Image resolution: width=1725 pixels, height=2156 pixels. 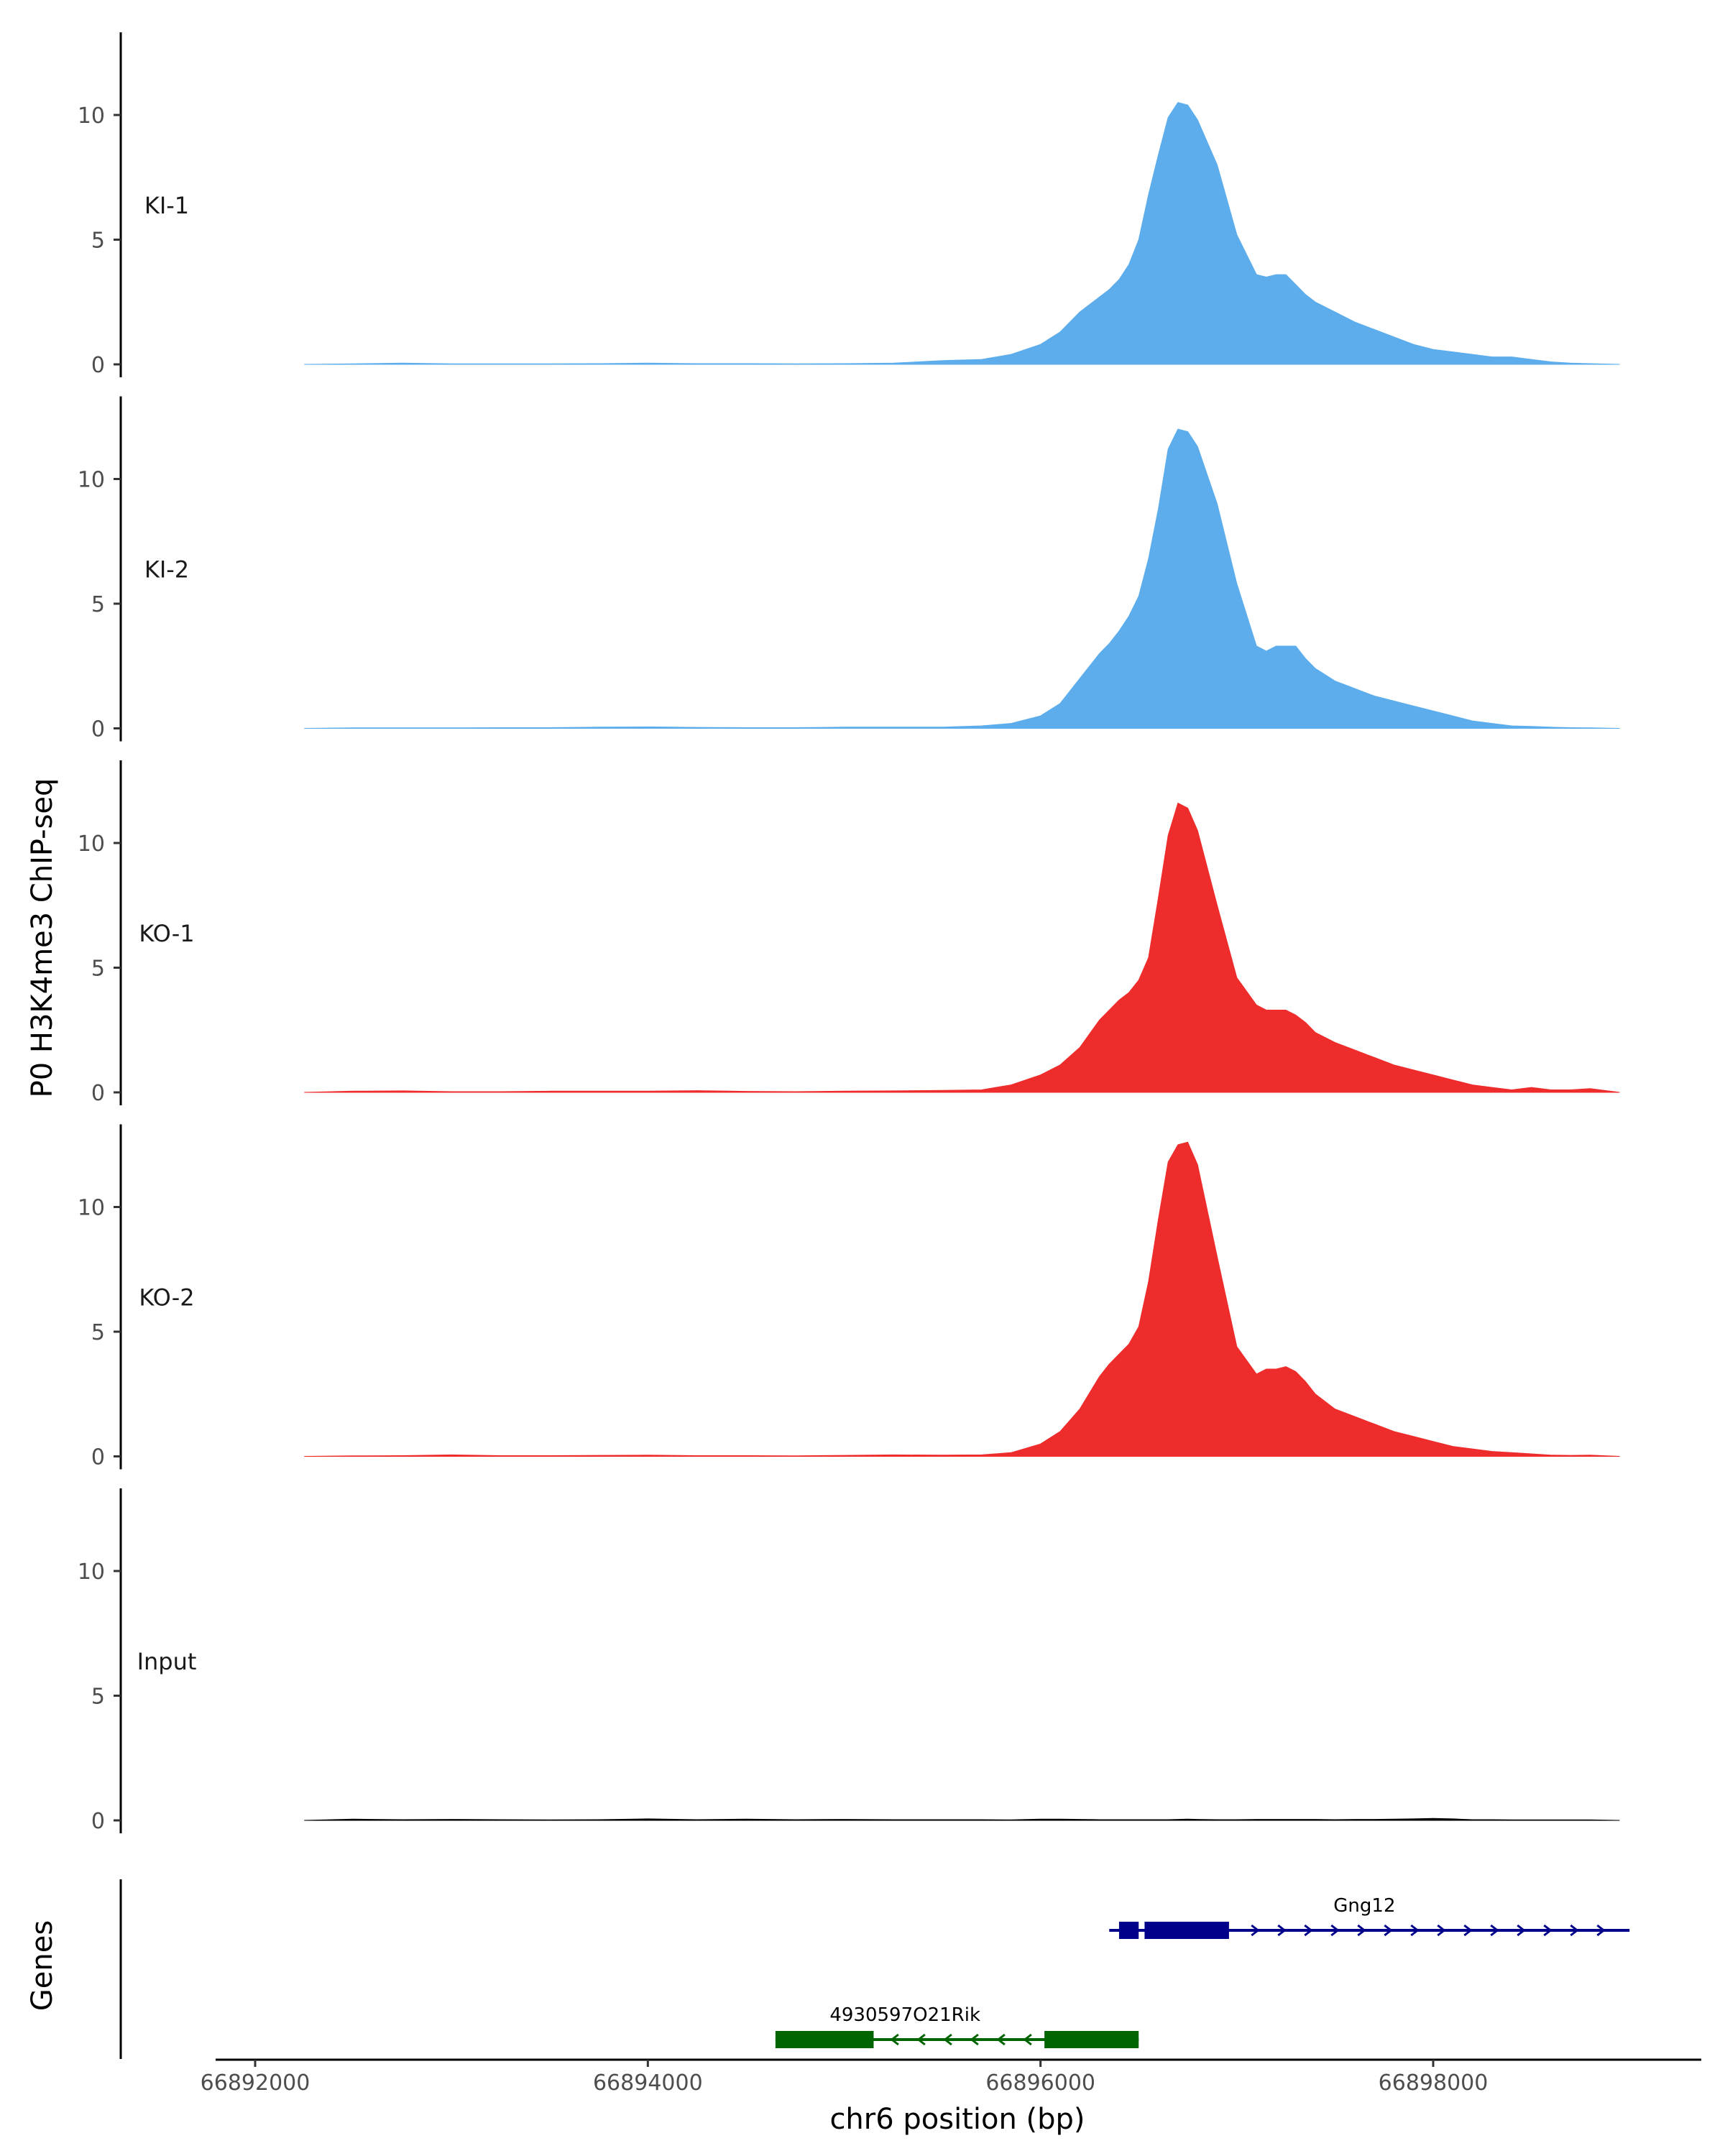 I want to click on track-label: KI-1, so click(x=166, y=205).